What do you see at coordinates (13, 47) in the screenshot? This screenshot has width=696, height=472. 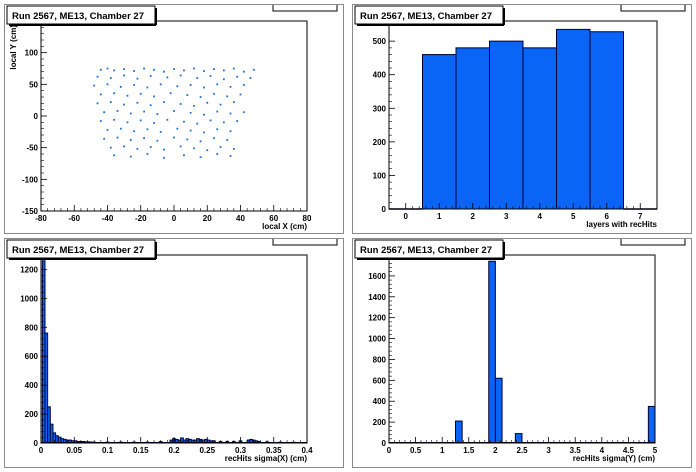 I see `y-axis-label: local Y (cm)` at bounding box center [13, 47].